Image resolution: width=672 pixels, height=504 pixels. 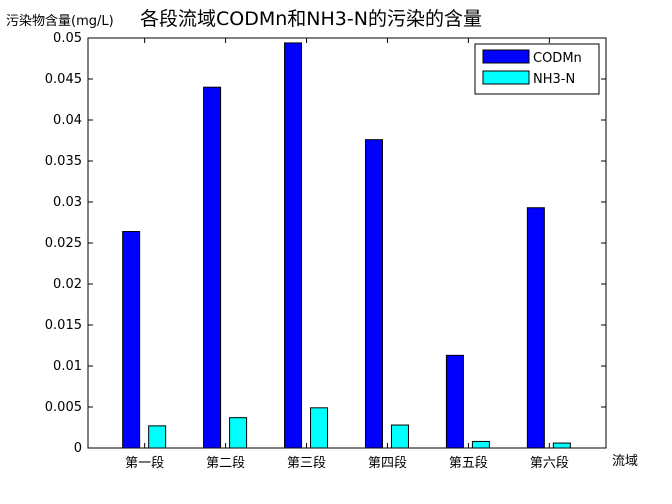 I want to click on y-tick-label: 0.045, so click(x=63, y=79).